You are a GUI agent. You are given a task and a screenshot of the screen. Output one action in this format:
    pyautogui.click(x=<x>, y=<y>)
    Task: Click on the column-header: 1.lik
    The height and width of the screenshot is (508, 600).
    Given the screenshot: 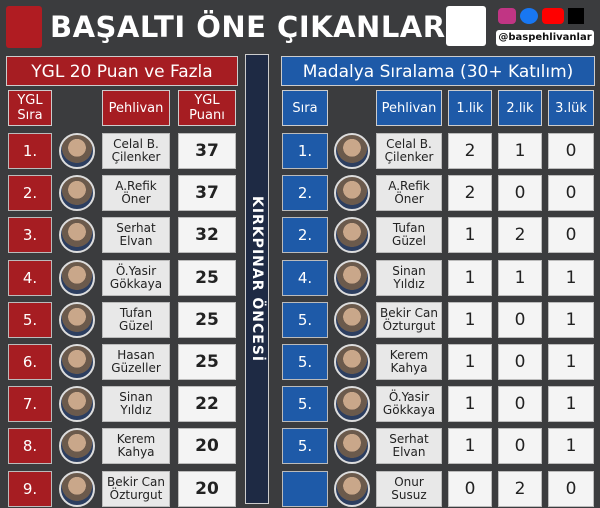 What is the action you would take?
    pyautogui.click(x=470, y=108)
    